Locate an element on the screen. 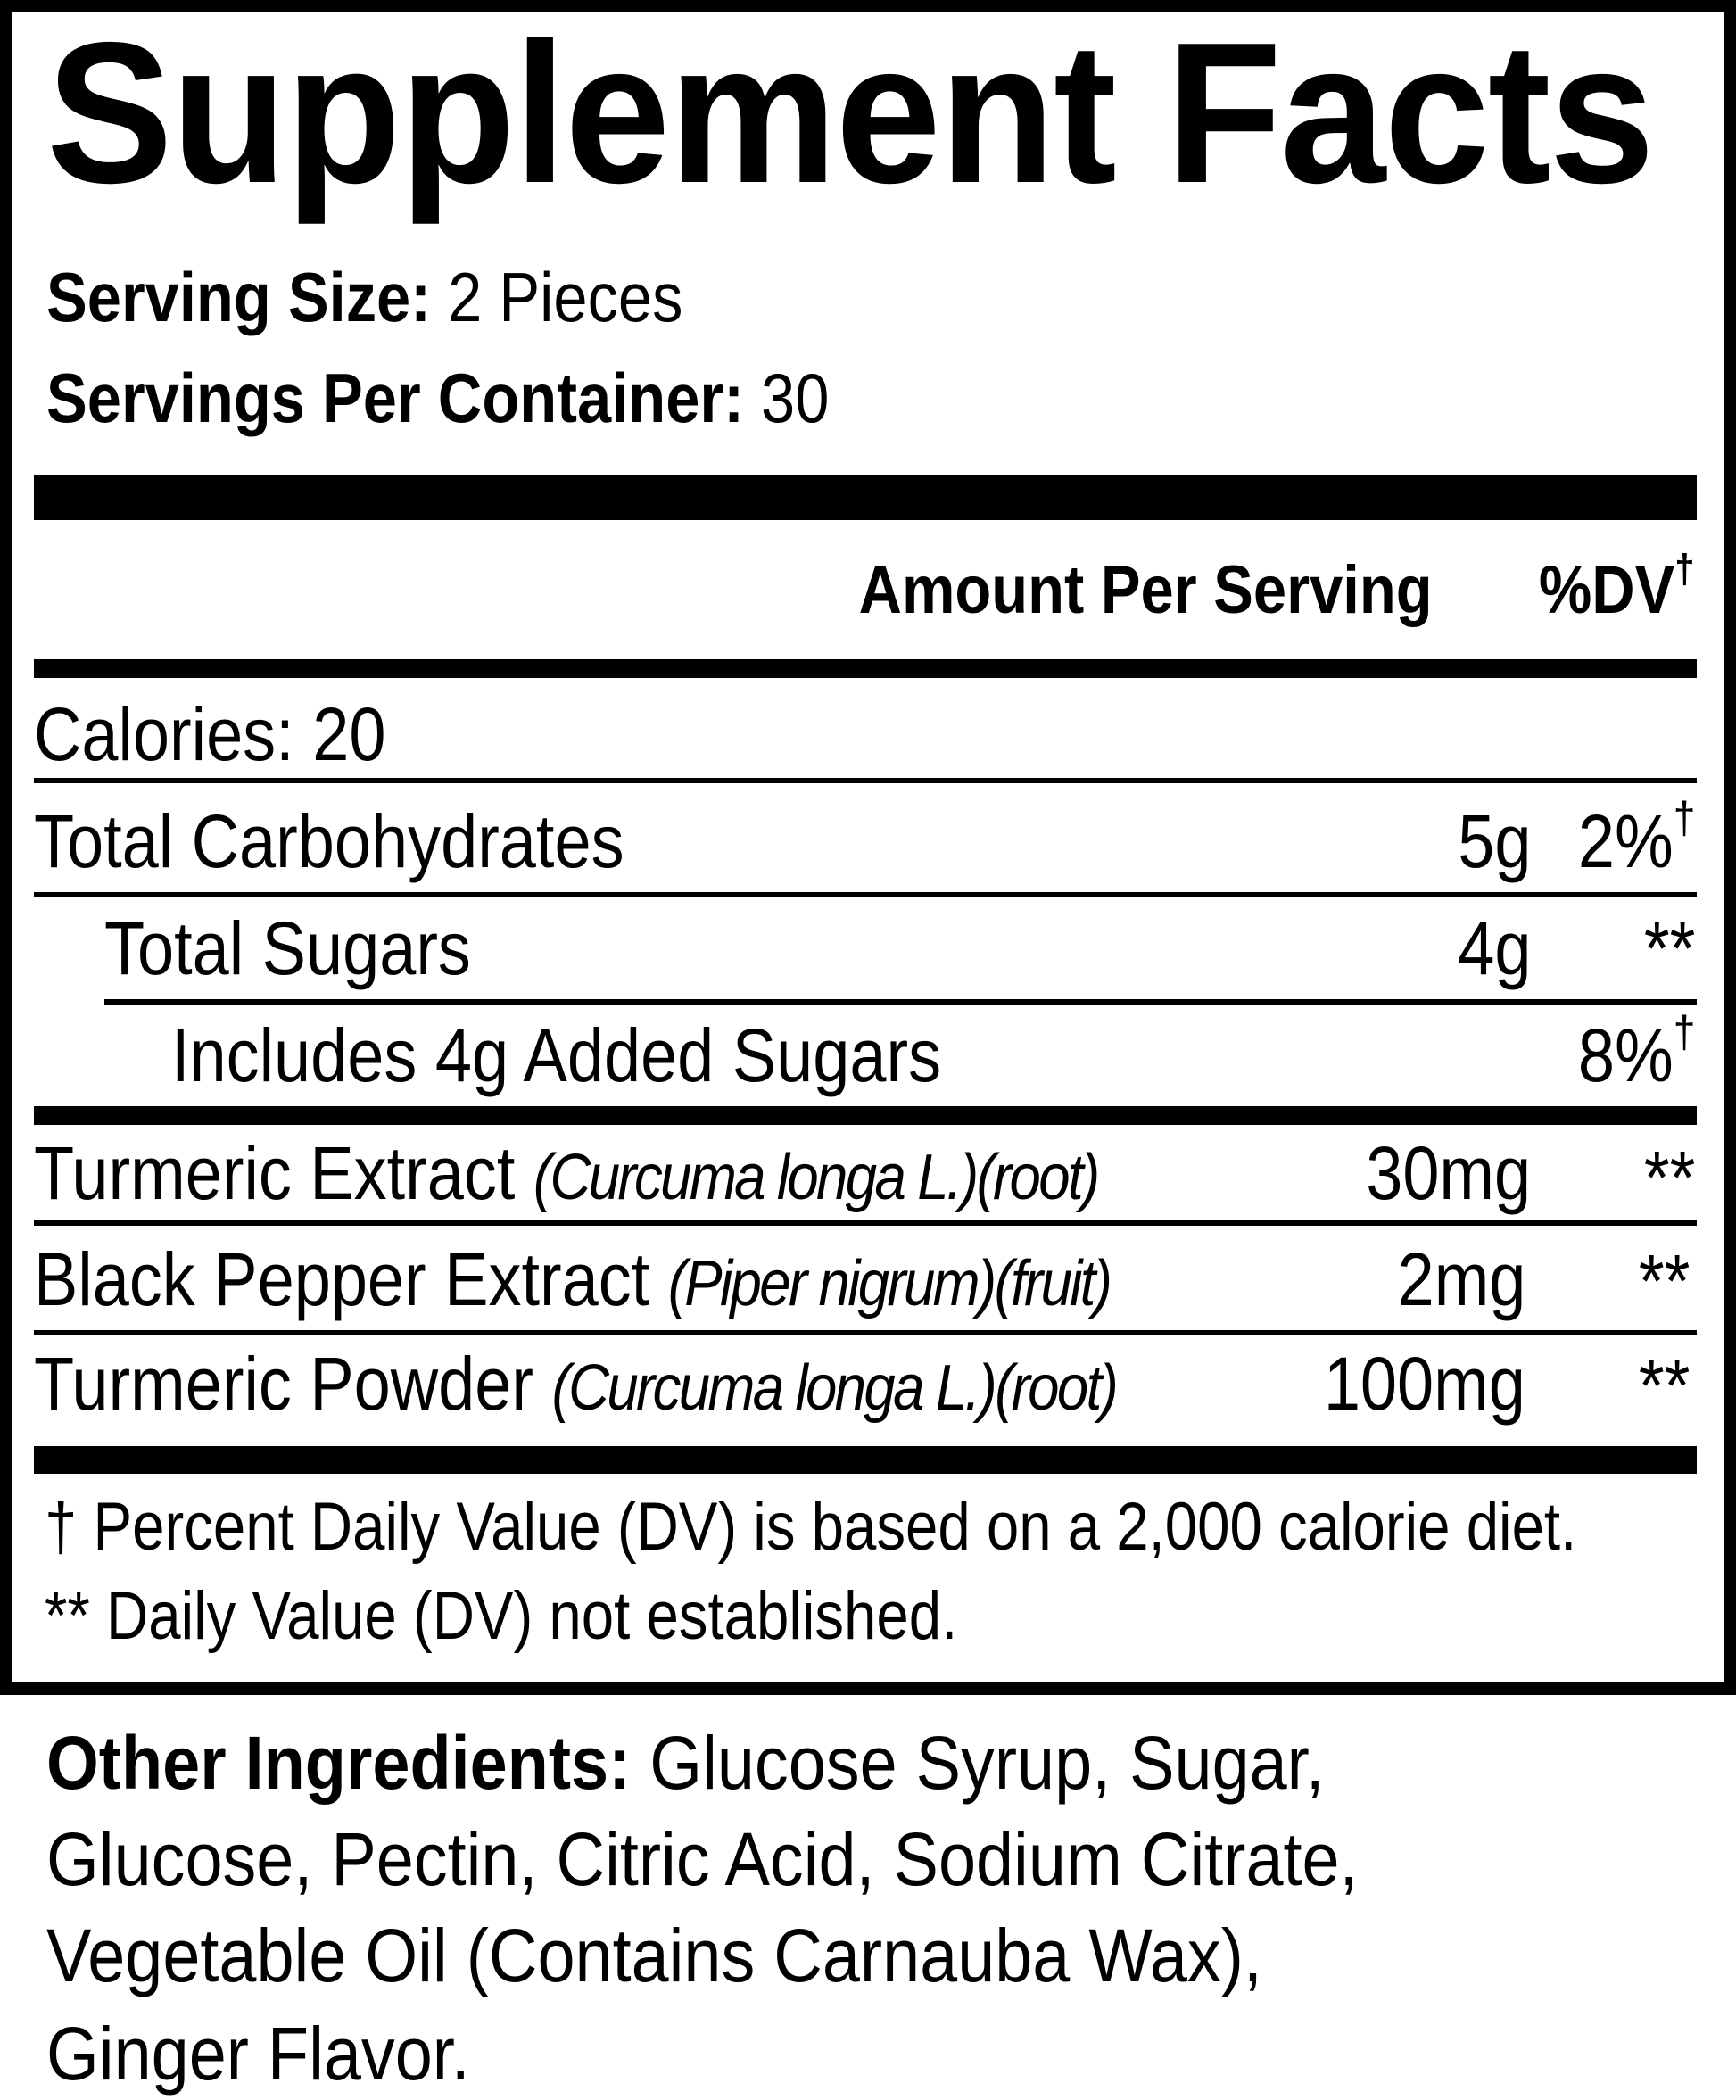  serving-size-label: Serving Size: is located at coordinates (239, 297).